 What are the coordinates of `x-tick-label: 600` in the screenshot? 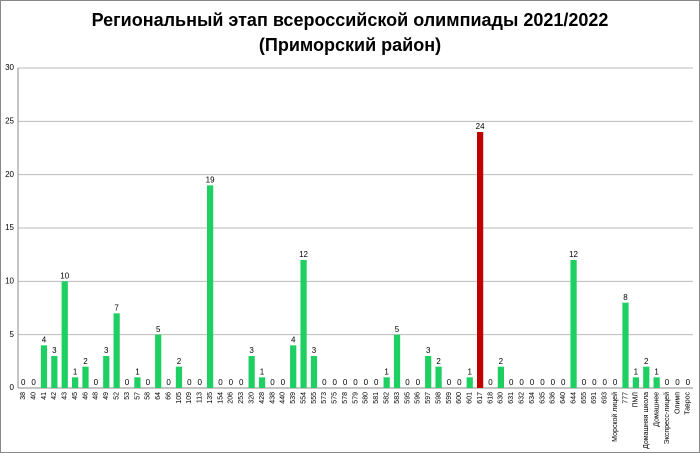 It's located at (459, 398).